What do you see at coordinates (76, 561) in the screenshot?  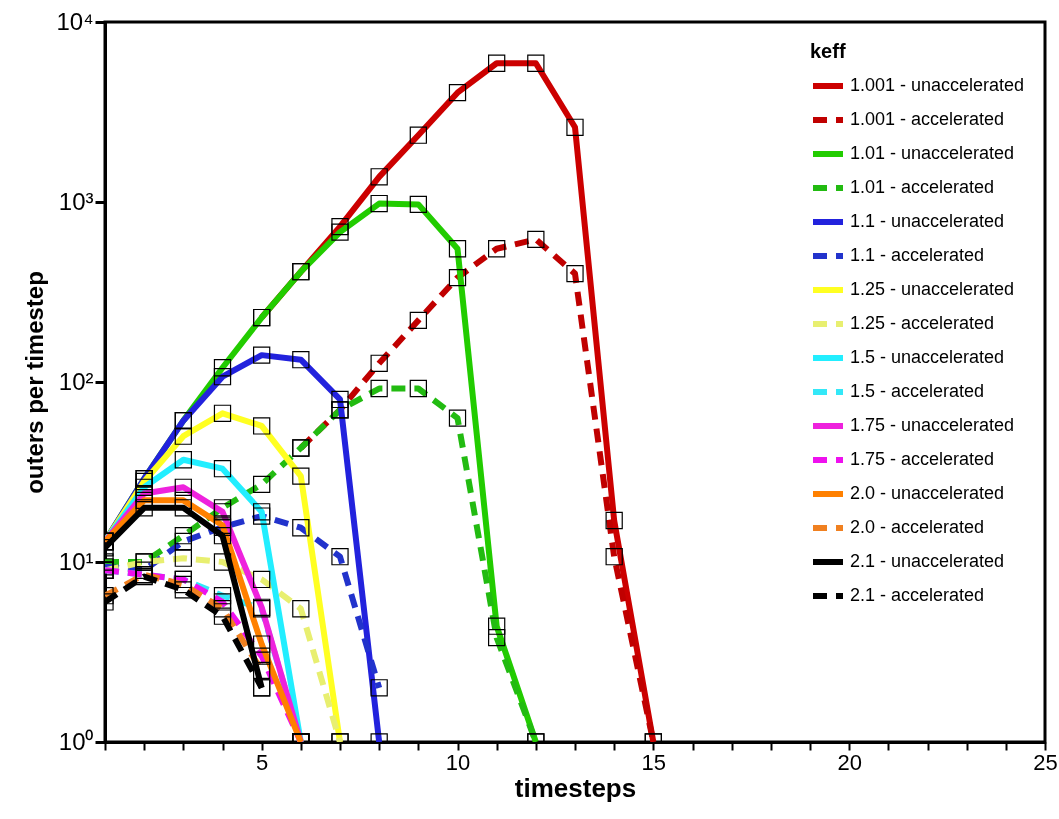 I see `y-tick-label: 10¹` at bounding box center [76, 561].